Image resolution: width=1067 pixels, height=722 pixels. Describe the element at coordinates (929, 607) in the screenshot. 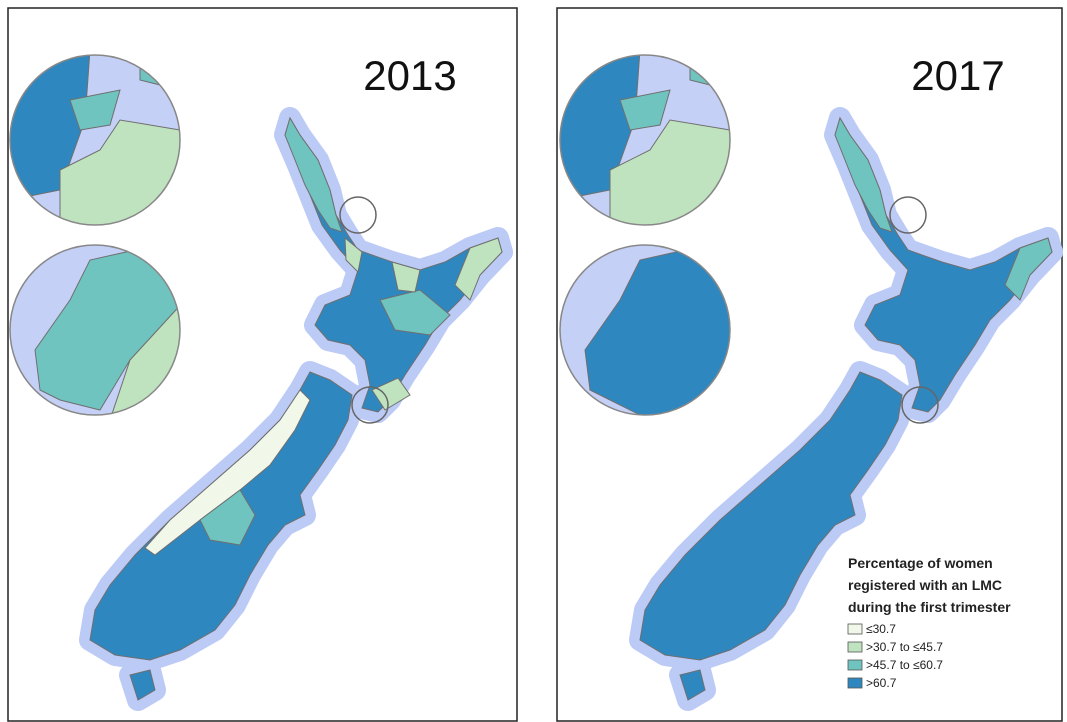

I see `legend-title: during the first trimester` at that location.